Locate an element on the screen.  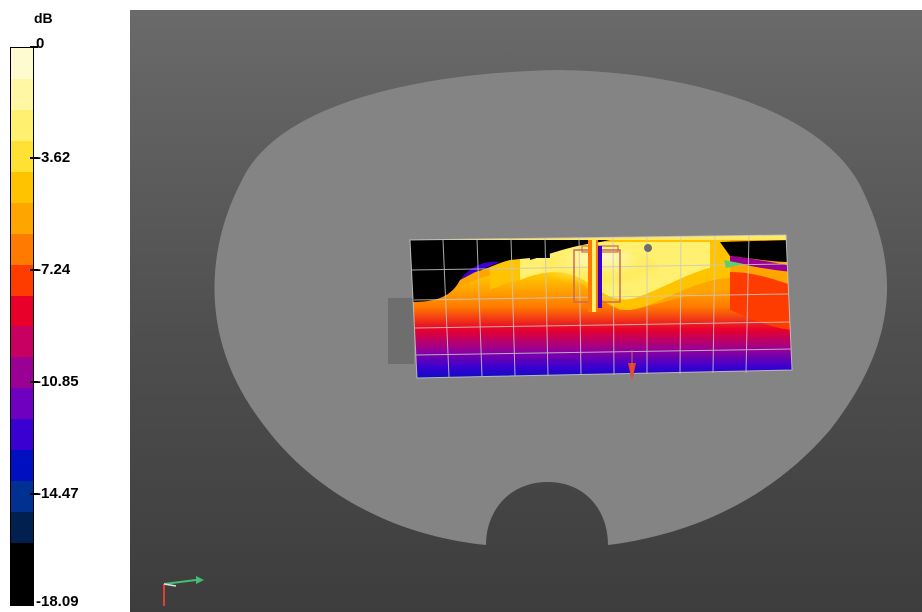
sound-level-map is located at coordinates (601, 306).